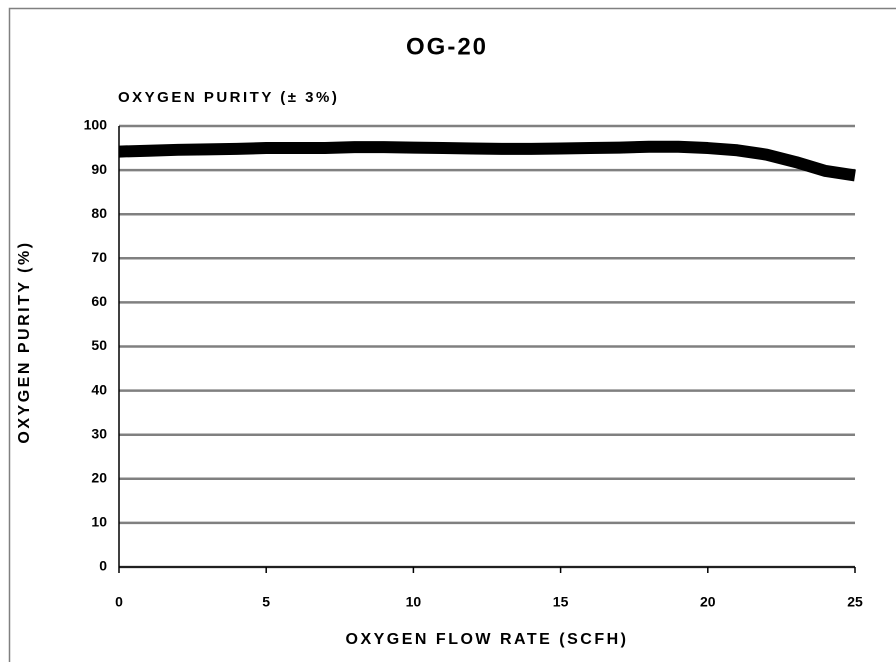  What do you see at coordinates (99, 213) in the screenshot?
I see `y-tick-label: 80` at bounding box center [99, 213].